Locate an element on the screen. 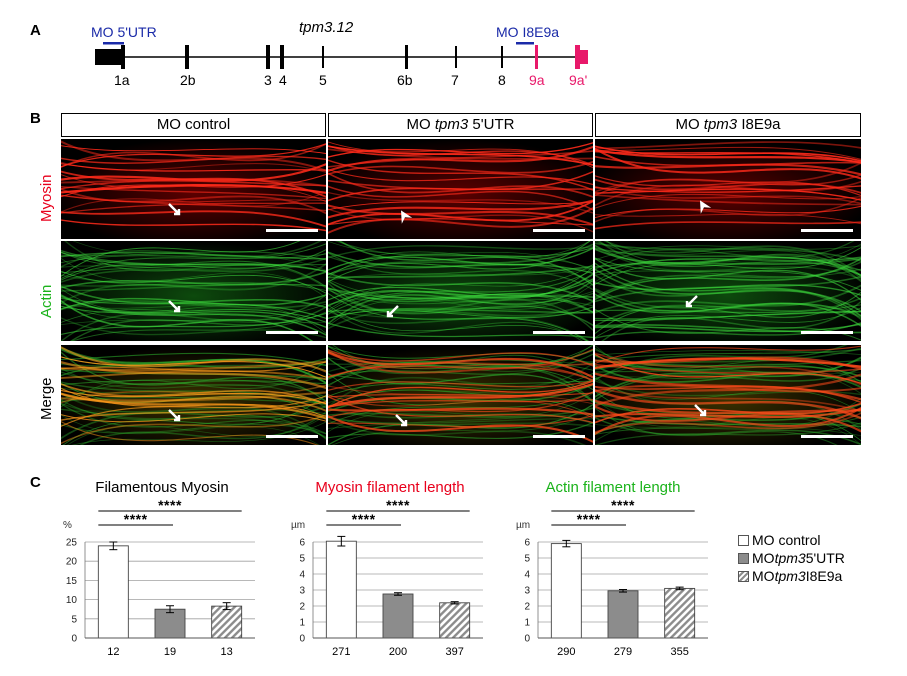 This screenshot has width=907, height=676. panel-a-letter: A is located at coordinates (35, 30).